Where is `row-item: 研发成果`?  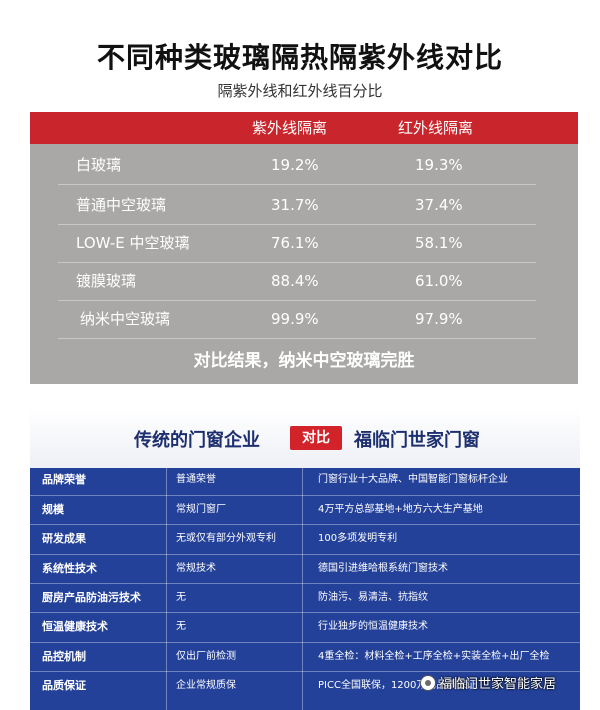 row-item: 研发成果 is located at coordinates (64, 538).